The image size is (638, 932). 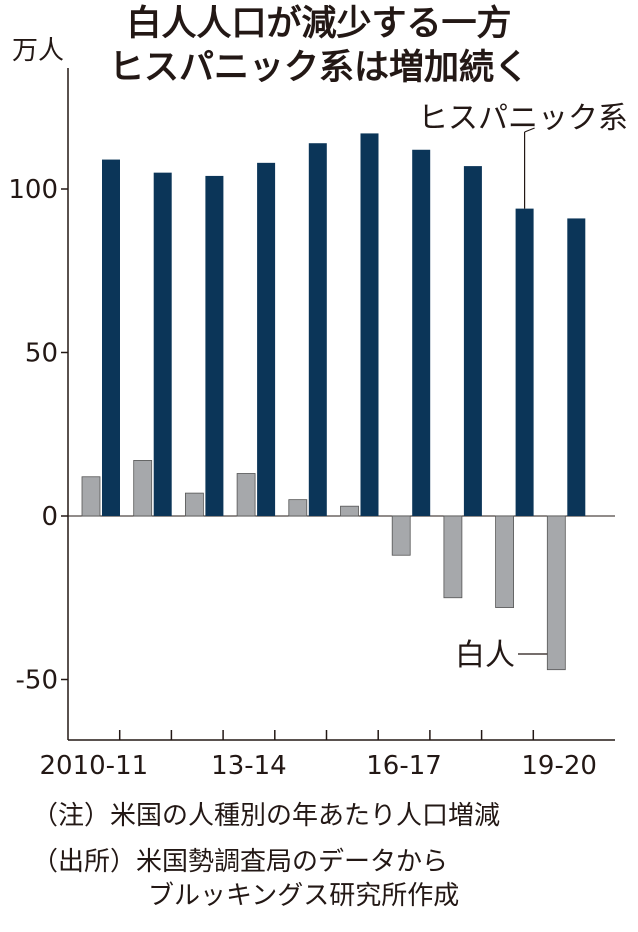 I want to click on annotation-hispanic: ヒスパニック系, so click(x=523, y=118).